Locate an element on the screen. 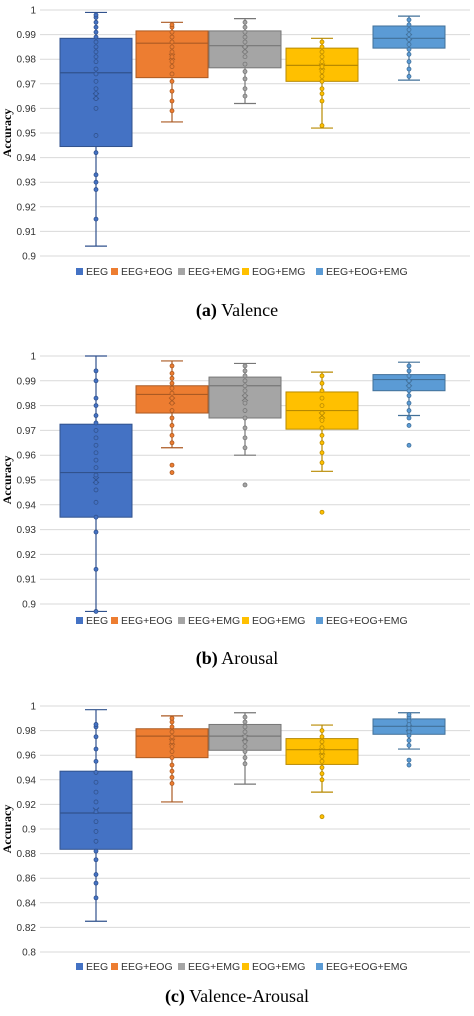 The image size is (474, 1016). y-tick-label: 0.95 is located at coordinates (27, 481).